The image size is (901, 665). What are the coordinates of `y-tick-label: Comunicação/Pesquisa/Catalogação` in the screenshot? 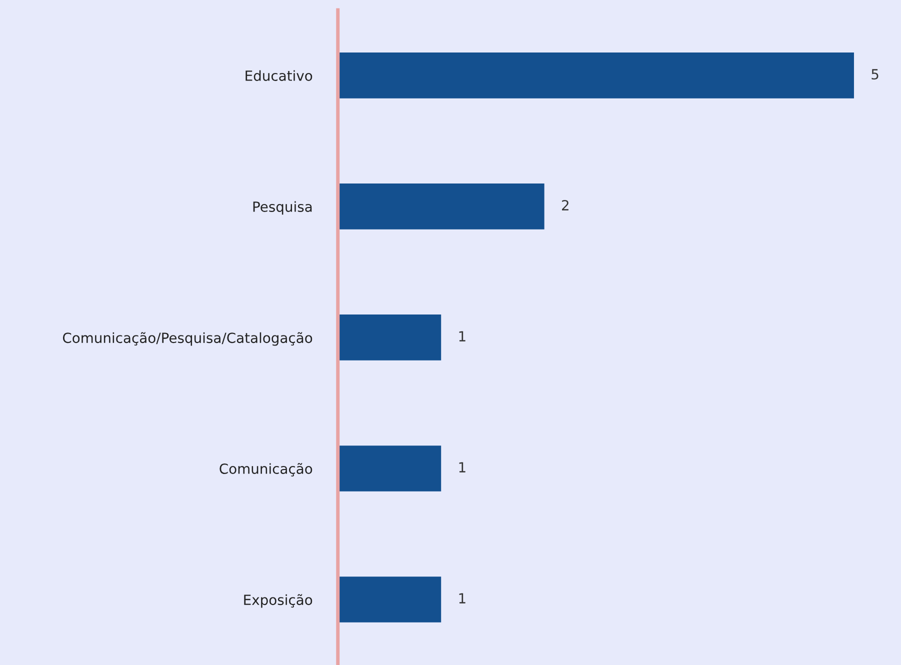 It's located at (187, 339).